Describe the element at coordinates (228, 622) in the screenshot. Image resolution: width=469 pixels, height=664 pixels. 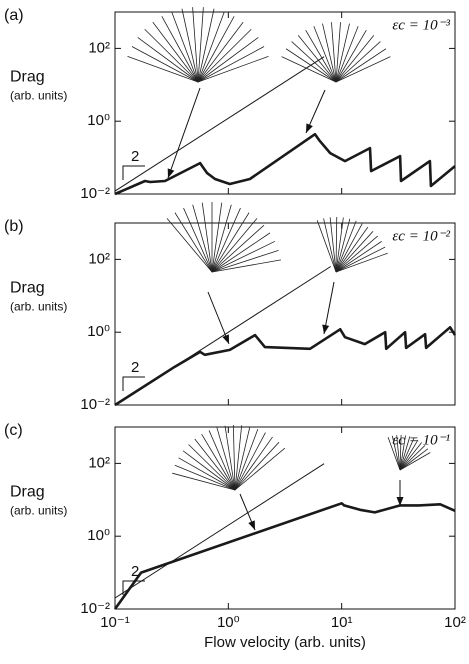
I see `x-tick-label: 10⁰` at that location.